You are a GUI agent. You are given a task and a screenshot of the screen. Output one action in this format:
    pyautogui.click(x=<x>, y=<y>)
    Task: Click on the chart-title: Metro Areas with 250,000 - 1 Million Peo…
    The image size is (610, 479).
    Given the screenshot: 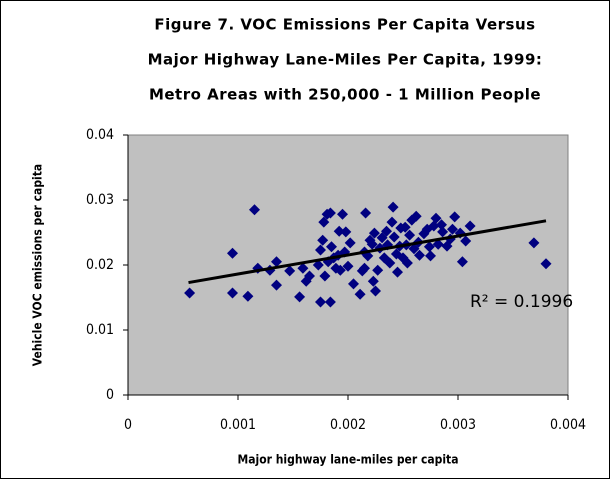 What is the action you would take?
    pyautogui.click(x=345, y=95)
    